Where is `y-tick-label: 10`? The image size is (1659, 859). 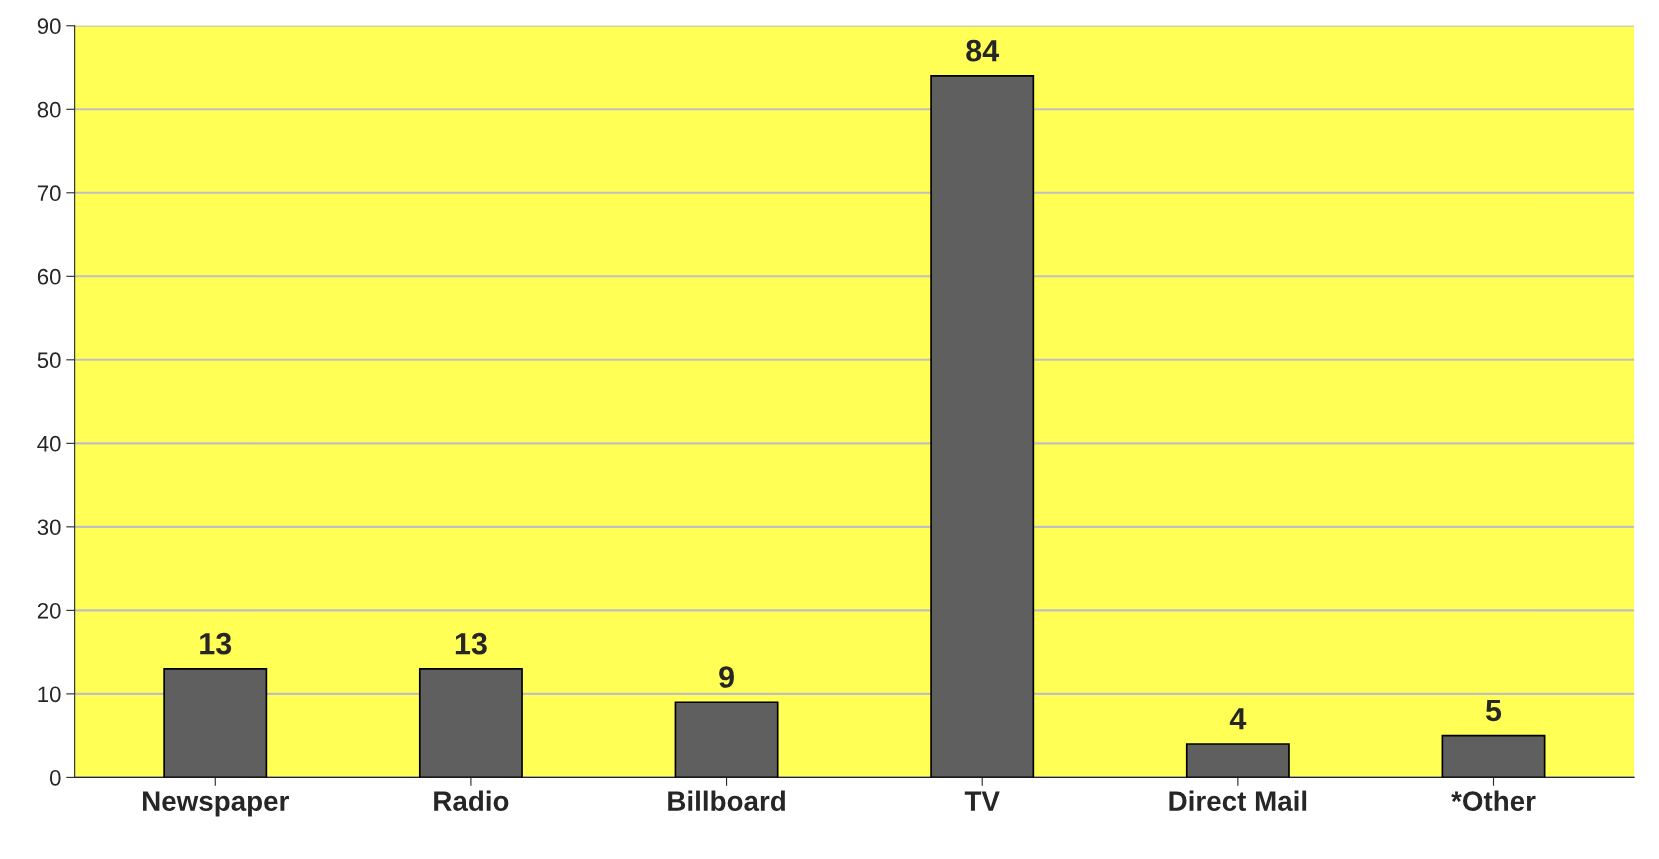 y-tick-label: 10 is located at coordinates (49, 694).